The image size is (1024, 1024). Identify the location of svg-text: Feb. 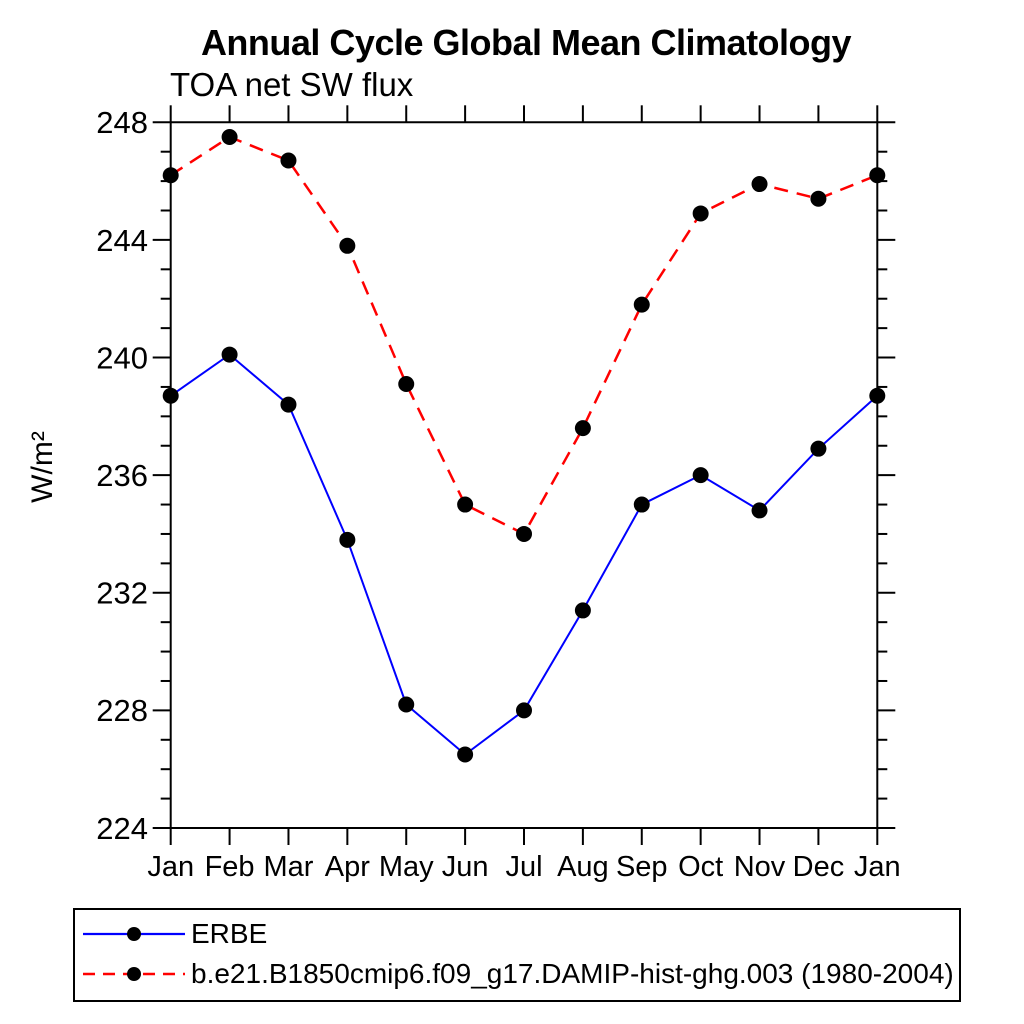
(230, 867).